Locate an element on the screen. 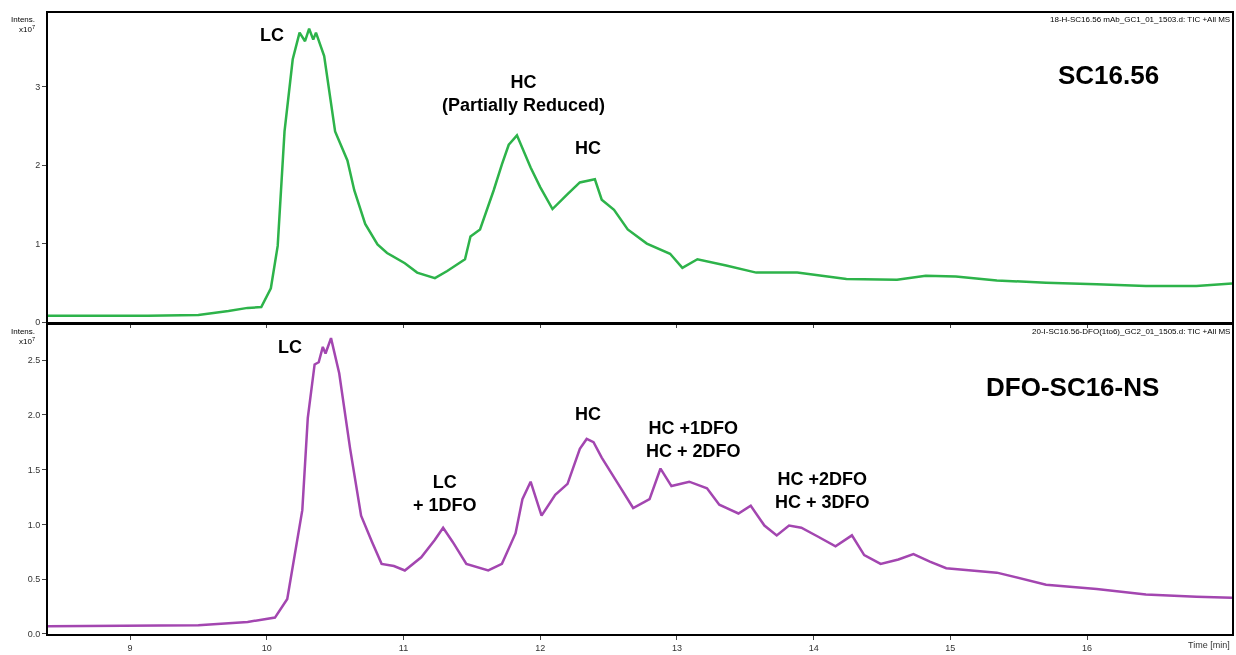  annotation: LC + 1DFO is located at coordinates (445, 494).